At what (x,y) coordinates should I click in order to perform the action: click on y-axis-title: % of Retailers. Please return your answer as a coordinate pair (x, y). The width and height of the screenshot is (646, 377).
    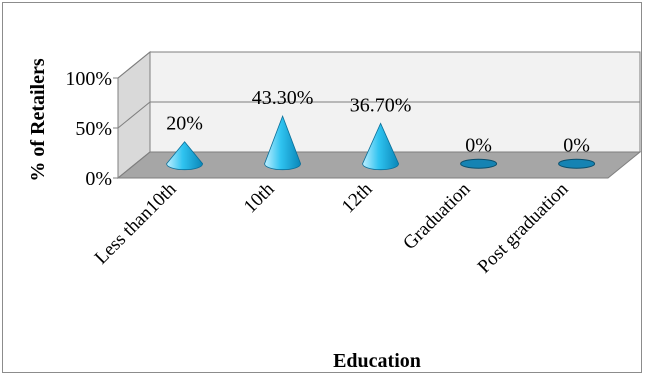
    Looking at the image, I should click on (38, 120).